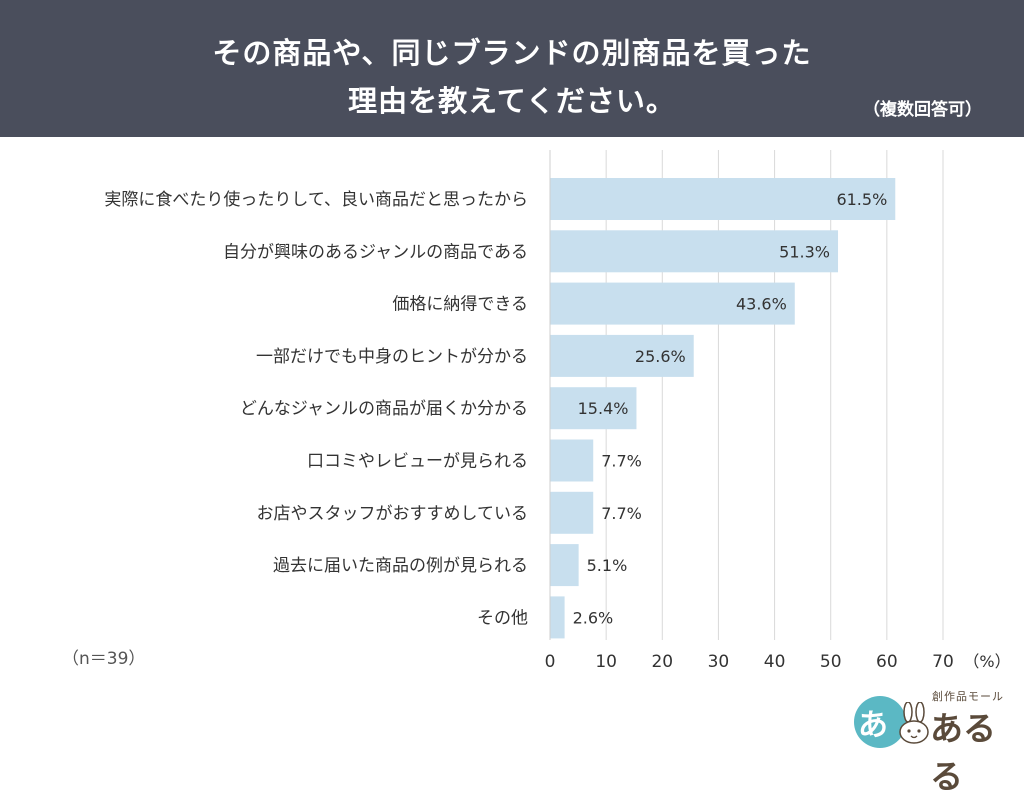  What do you see at coordinates (873, 725) in the screenshot?
I see `logo-mark-letter: あ` at bounding box center [873, 725].